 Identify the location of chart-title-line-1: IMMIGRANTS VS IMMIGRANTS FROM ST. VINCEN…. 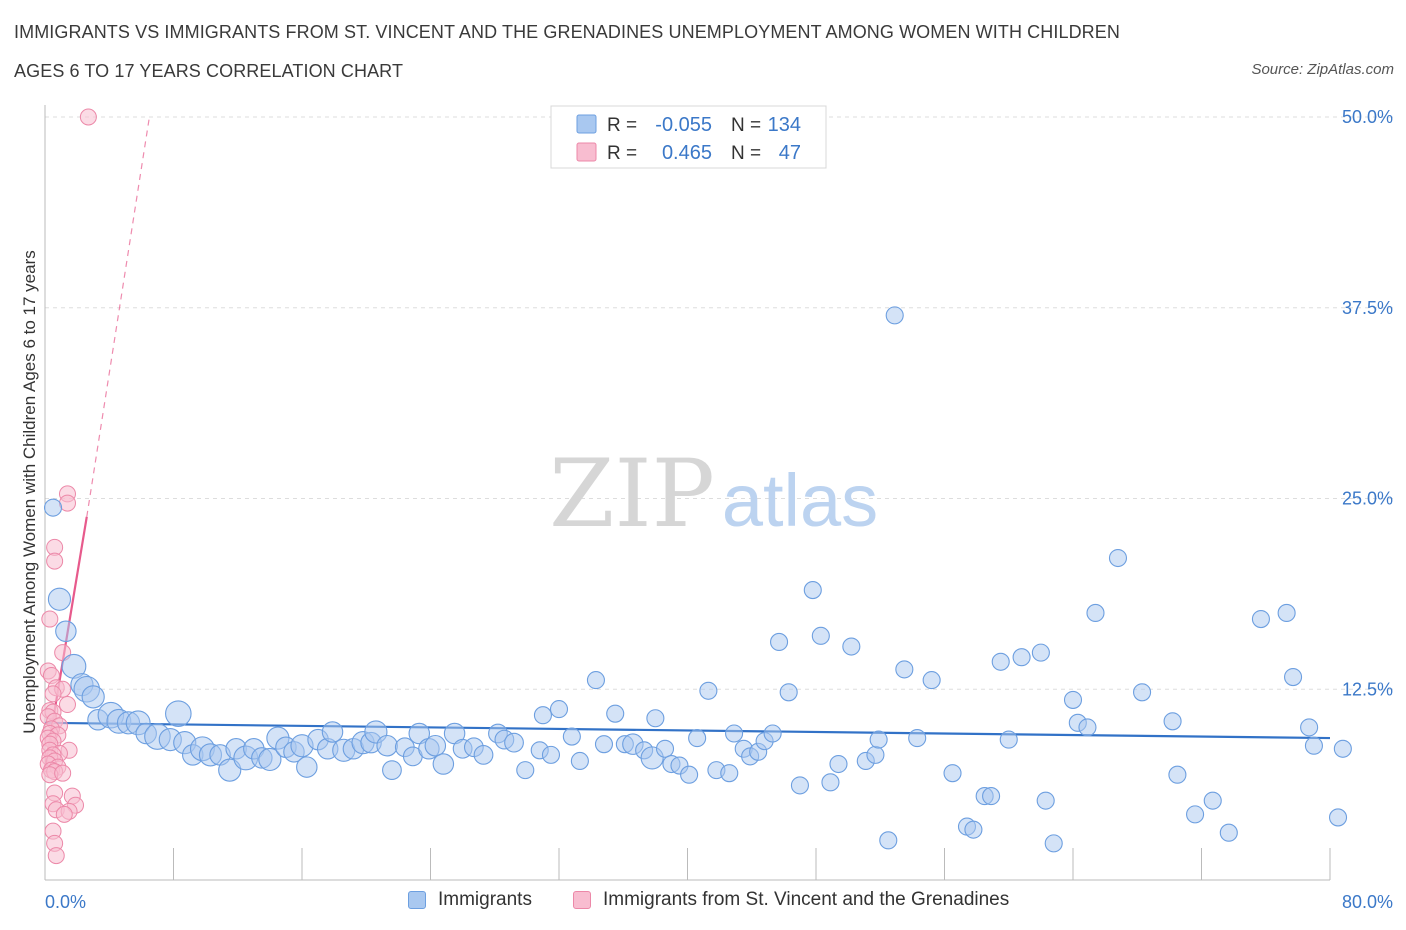
(567, 32).